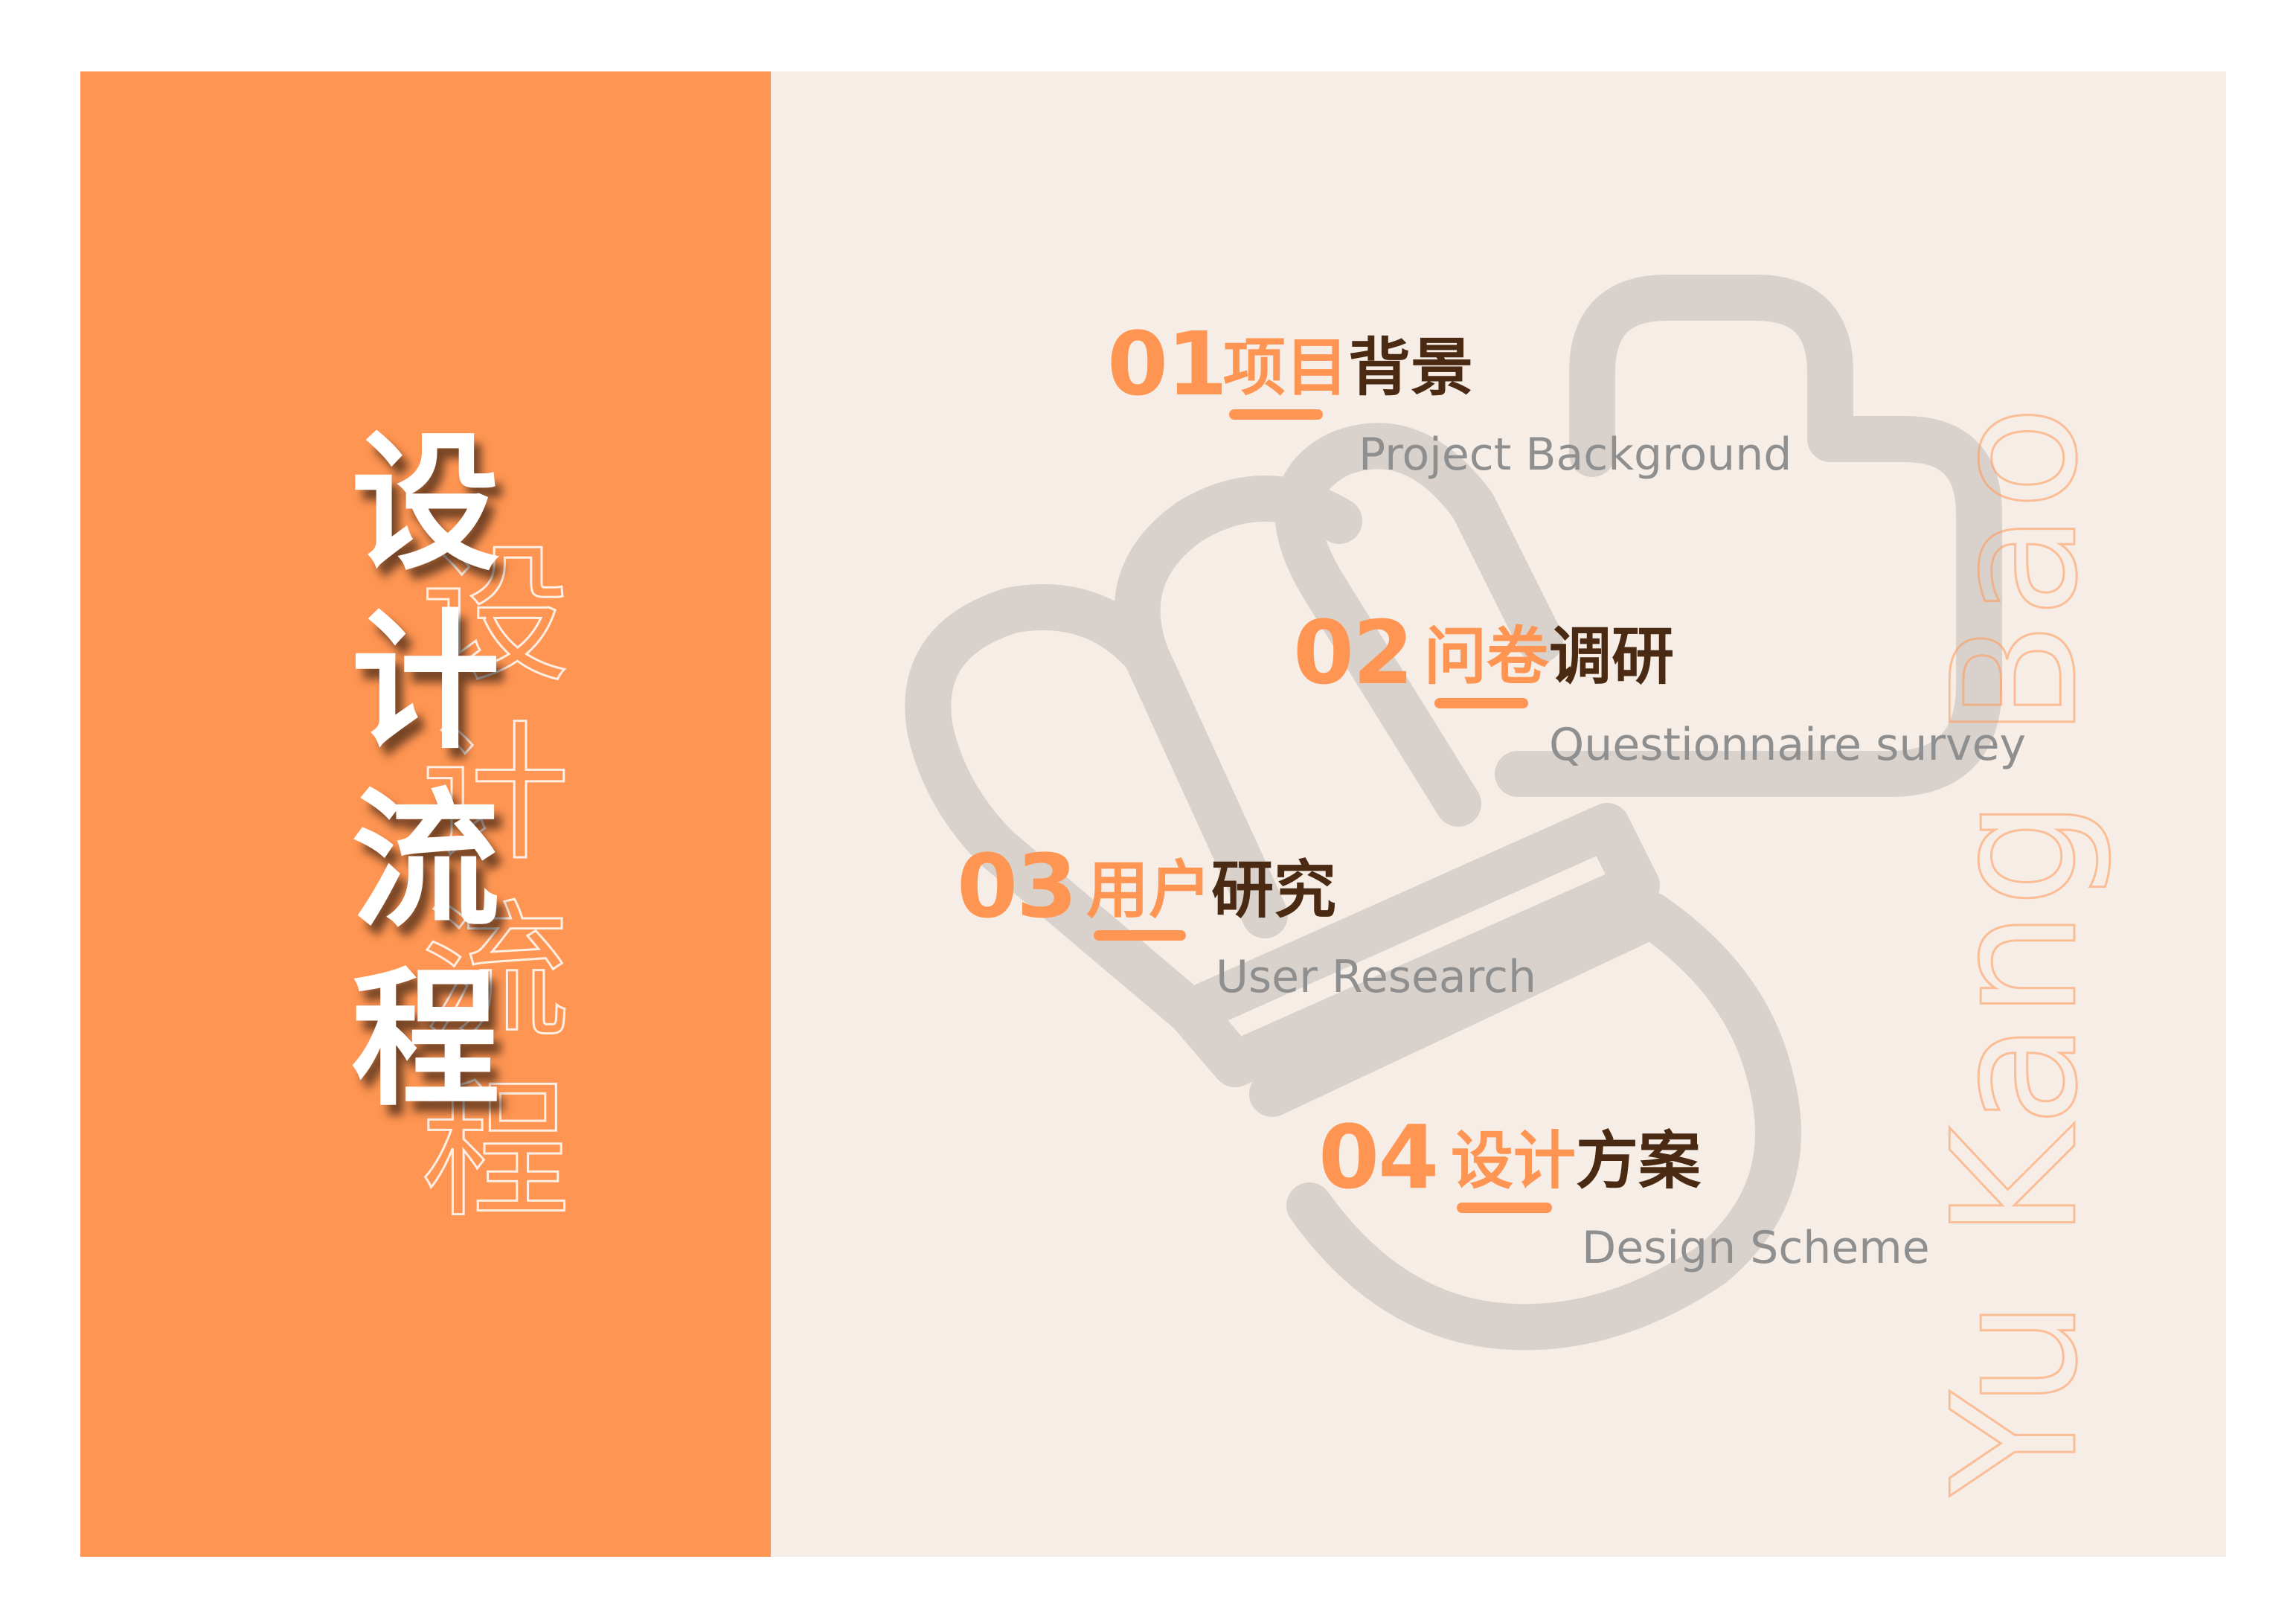 Image resolution: width=2296 pixels, height=1623 pixels. I want to click on item-number: 04, so click(1378, 1157).